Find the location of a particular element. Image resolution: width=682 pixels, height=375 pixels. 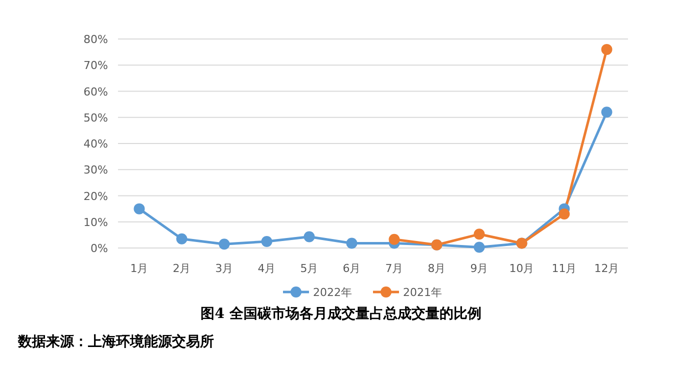

x-tick-label: 6月 is located at coordinates (351, 268).